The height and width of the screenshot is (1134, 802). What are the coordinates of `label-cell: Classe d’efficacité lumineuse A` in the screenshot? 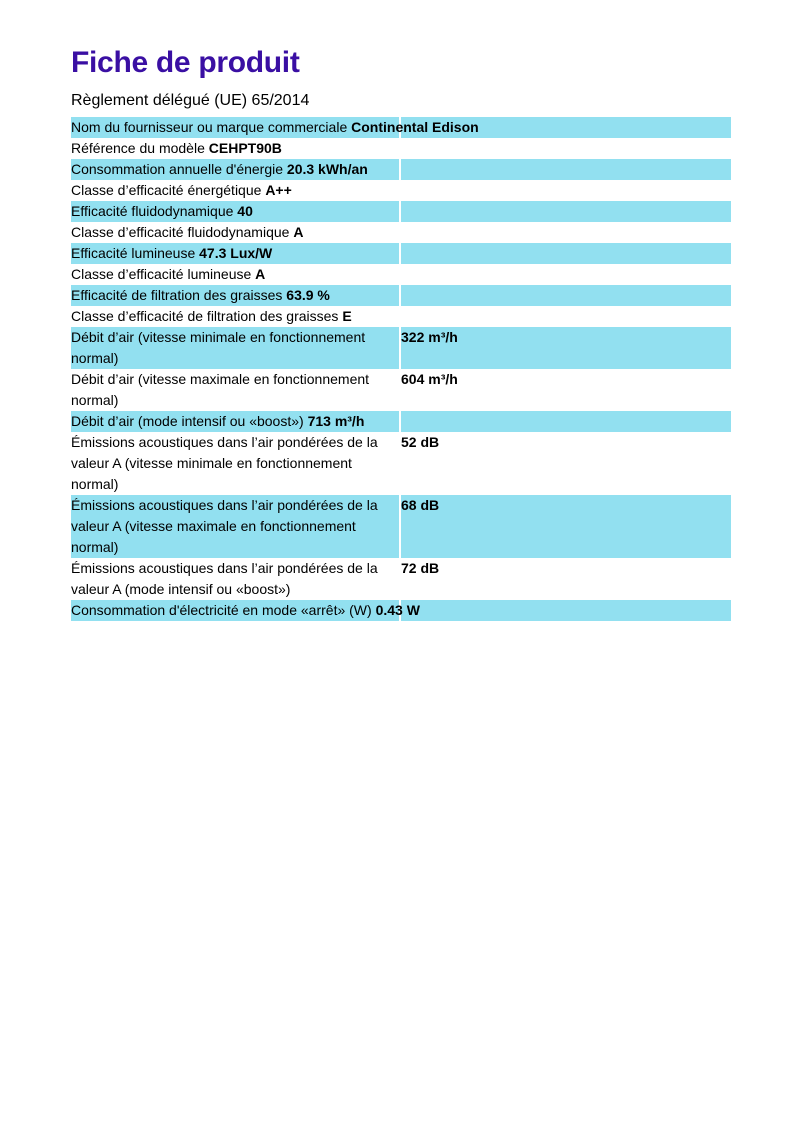 It's located at (235, 274).